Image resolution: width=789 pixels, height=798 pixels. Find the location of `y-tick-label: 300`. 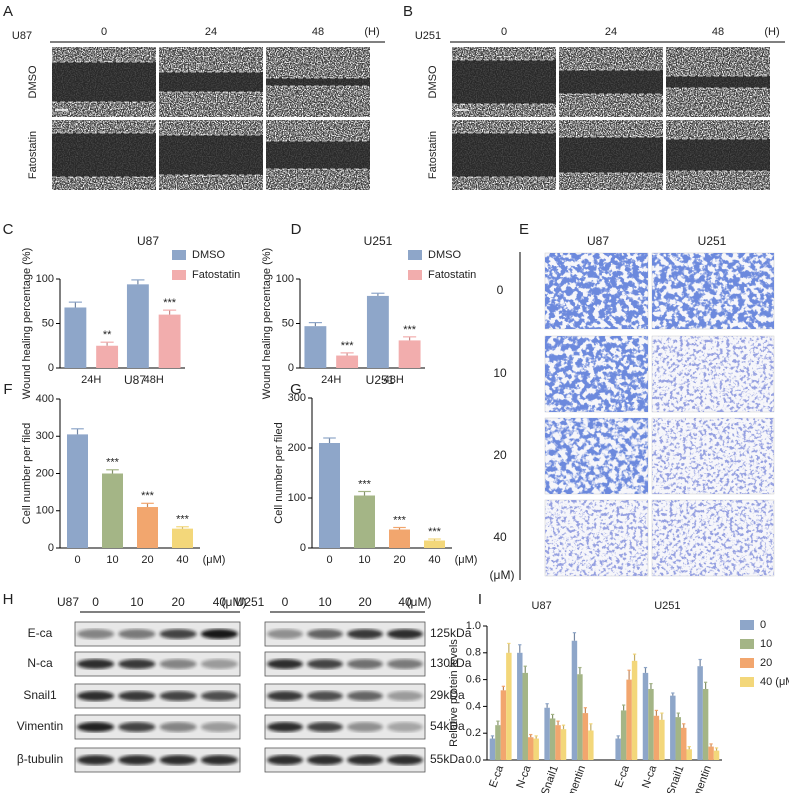

y-tick-label: 300 is located at coordinates (297, 398).